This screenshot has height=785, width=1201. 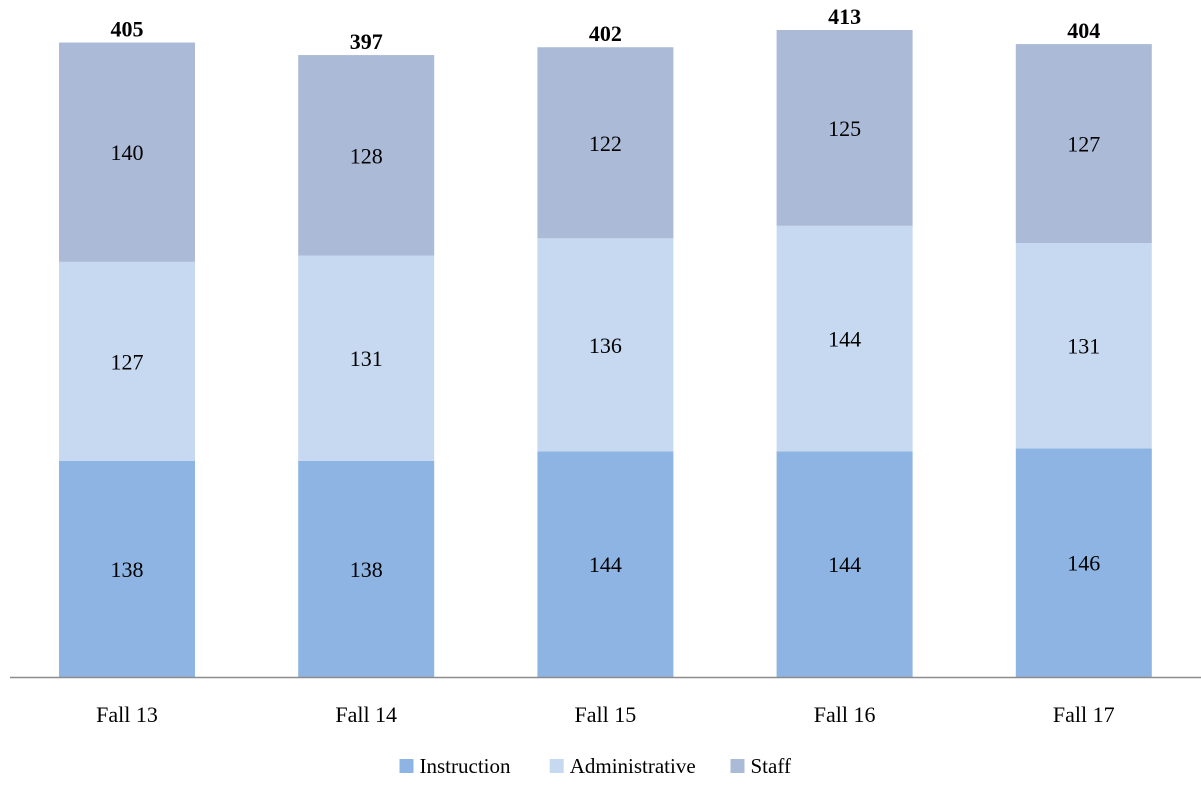 I want to click on legend-item: Staff, so click(x=760, y=766).